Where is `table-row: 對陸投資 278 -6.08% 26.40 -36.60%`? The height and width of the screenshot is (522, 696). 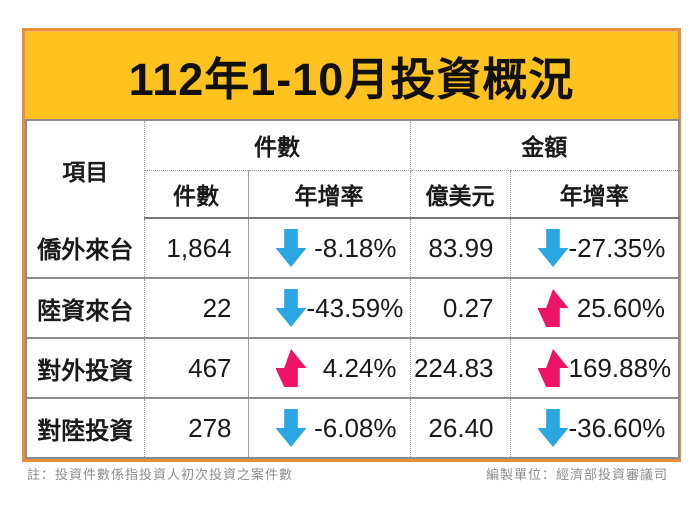
table-row: 對陸投資 278 -6.08% 26.40 -36.60% is located at coordinates (352, 428).